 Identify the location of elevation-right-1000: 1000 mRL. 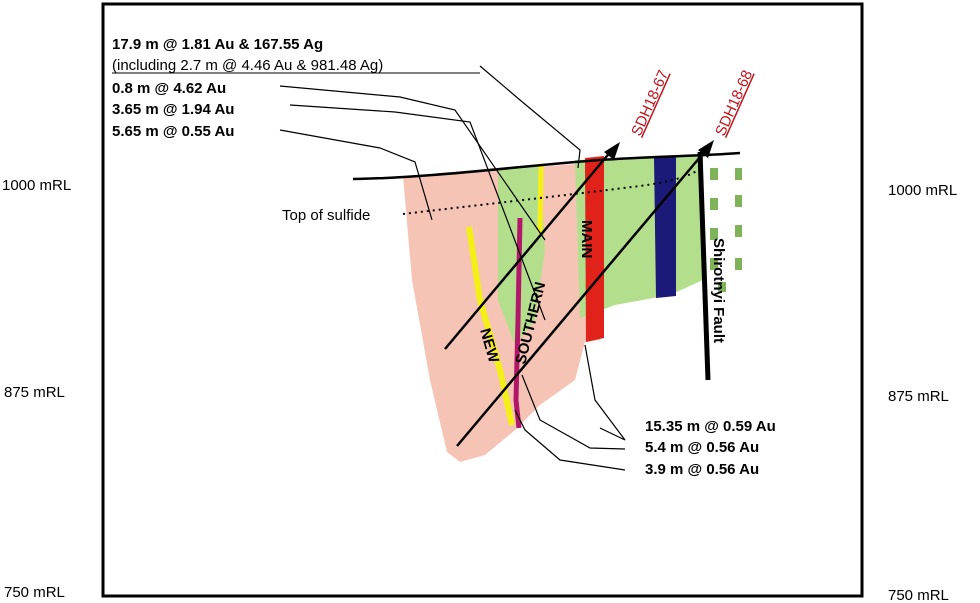
(922, 190).